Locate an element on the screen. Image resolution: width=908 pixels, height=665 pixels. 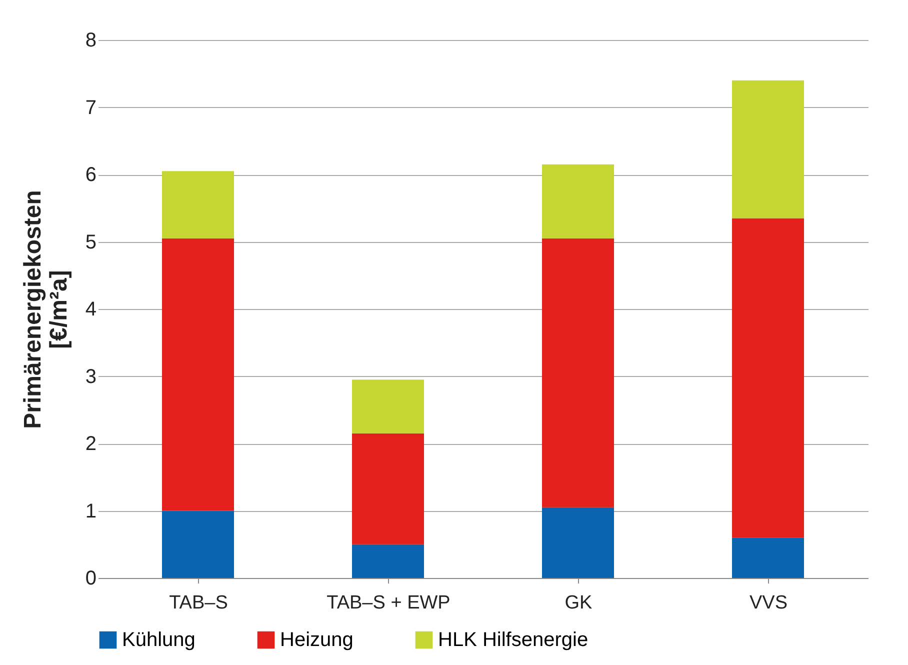
y-tick-label: 2 is located at coordinates (90, 444).